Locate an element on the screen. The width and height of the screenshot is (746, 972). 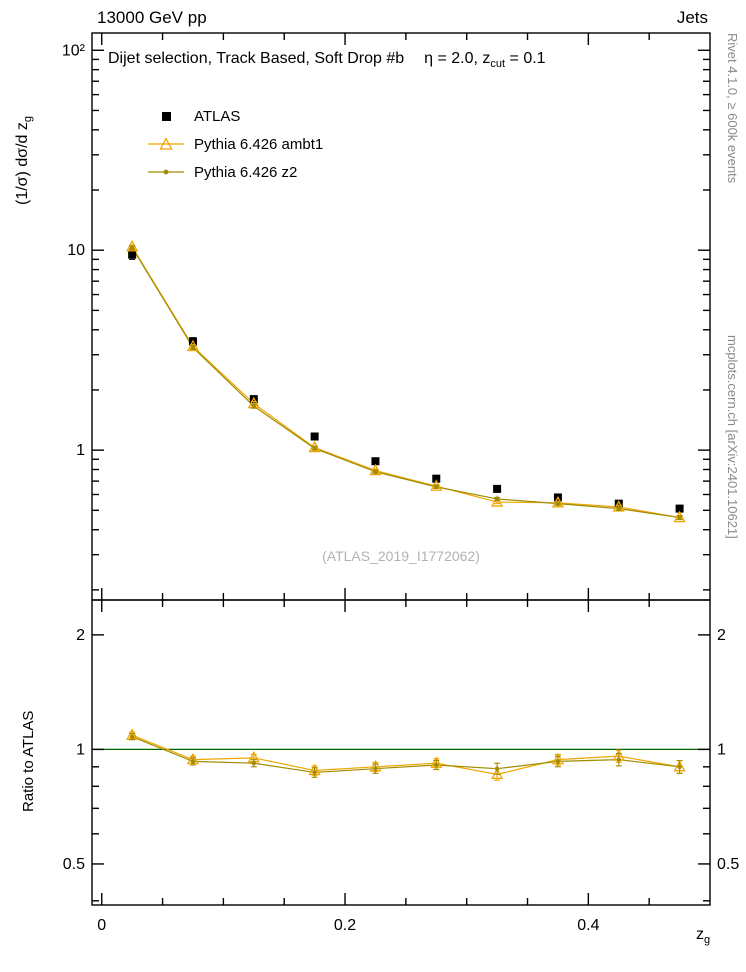
title-process: Jets is located at coordinates (692, 17).